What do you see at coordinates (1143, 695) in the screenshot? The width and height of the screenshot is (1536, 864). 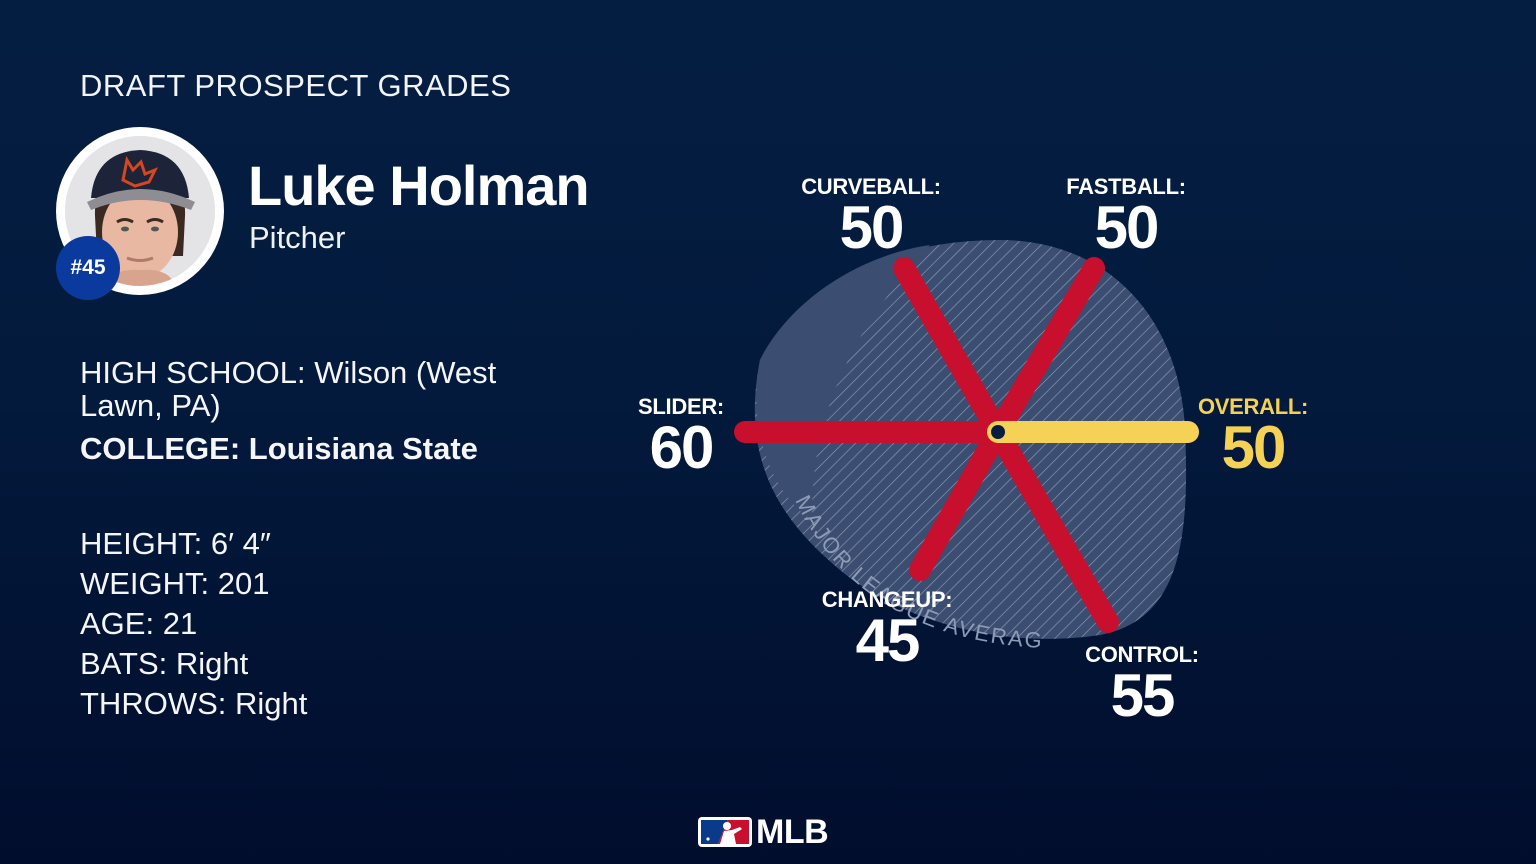 I see `grade-value: 55` at bounding box center [1143, 695].